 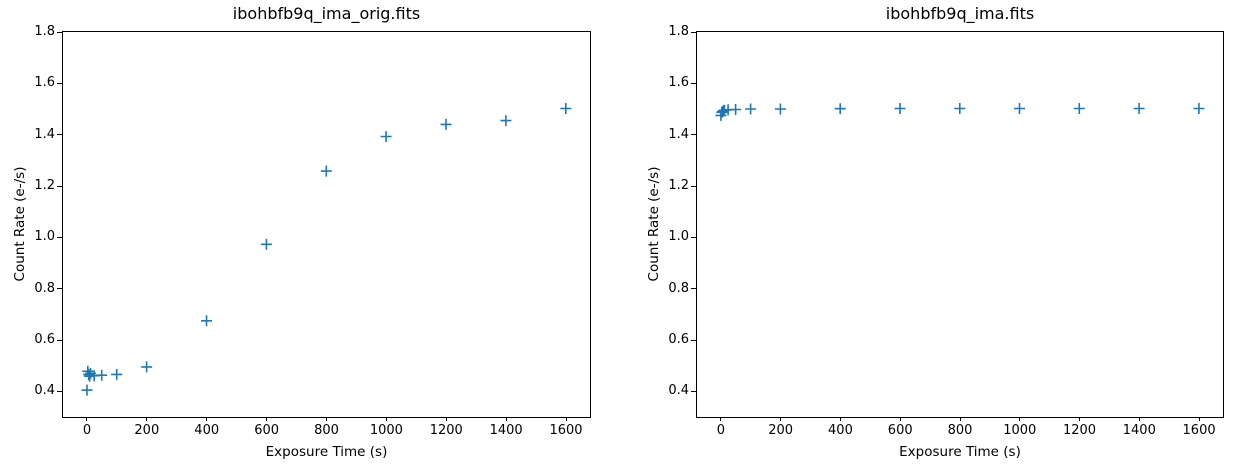 What do you see at coordinates (654, 224) in the screenshot?
I see `right-plot-yaxis-label: Count Rate (e-/s)` at bounding box center [654, 224].